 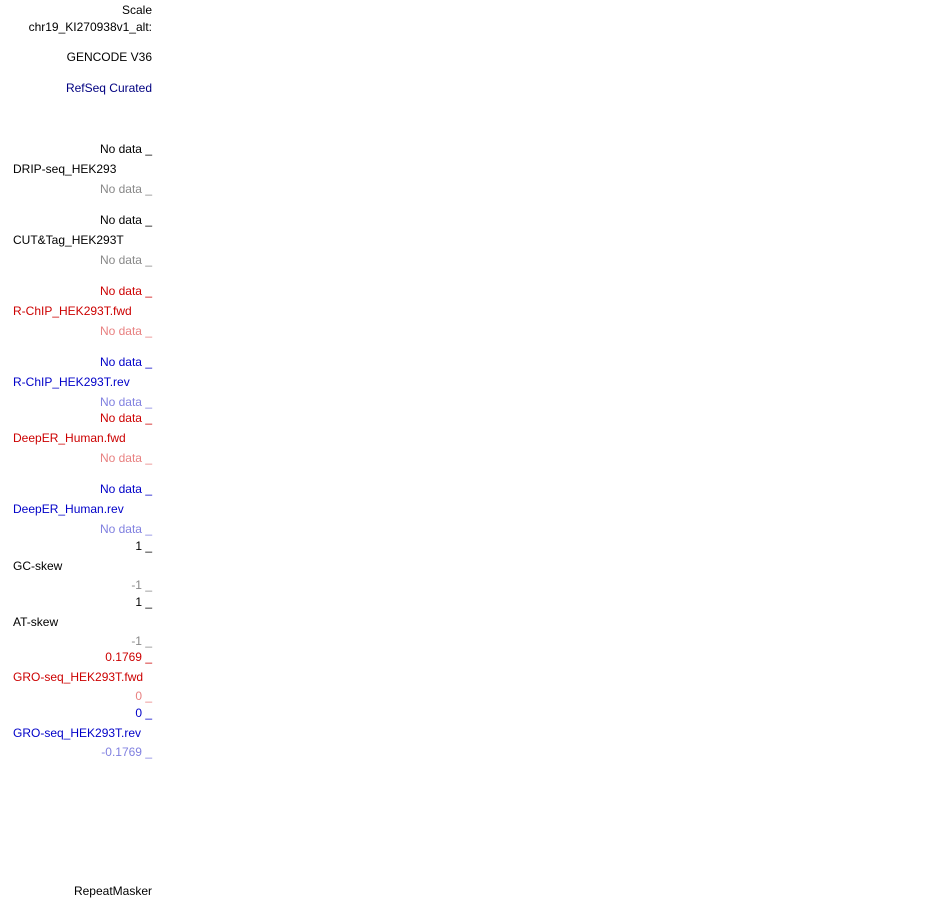 I want to click on track-label: GC-skew, so click(x=38, y=565).